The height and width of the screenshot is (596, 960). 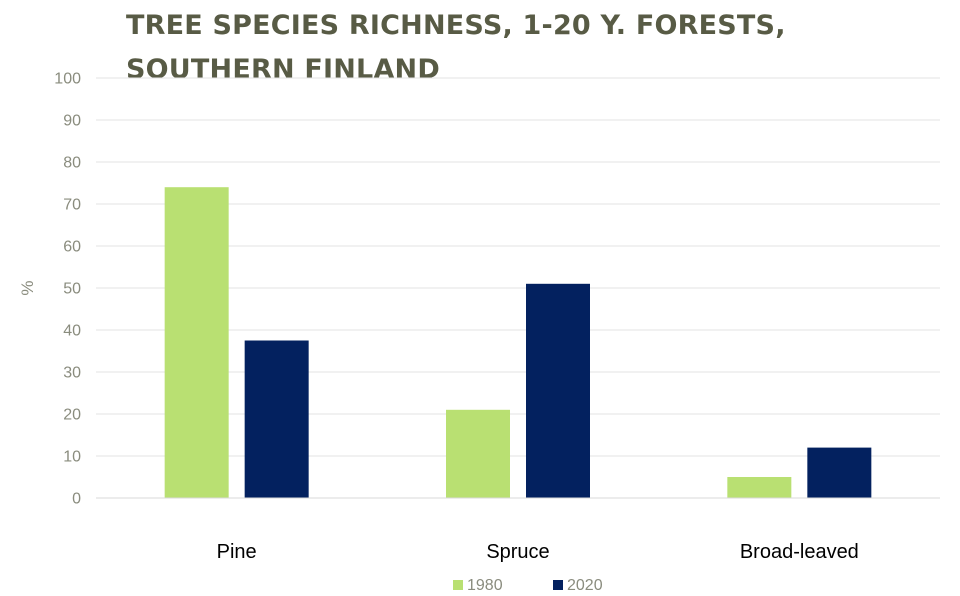 I want to click on bar-broad-leaved-2020, so click(x=839, y=472).